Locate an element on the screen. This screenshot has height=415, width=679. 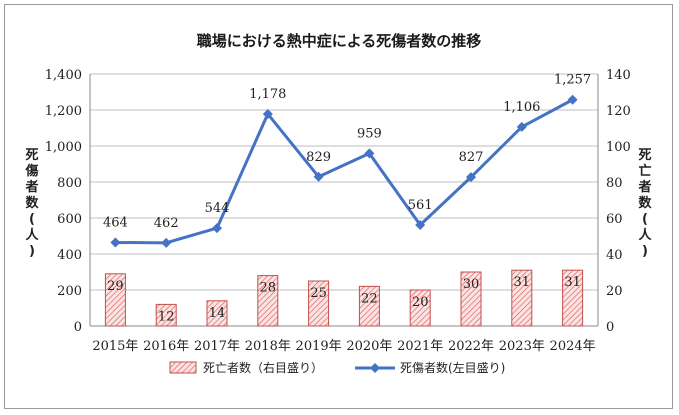
y-left-tick-label: 200 is located at coordinates (69, 291).